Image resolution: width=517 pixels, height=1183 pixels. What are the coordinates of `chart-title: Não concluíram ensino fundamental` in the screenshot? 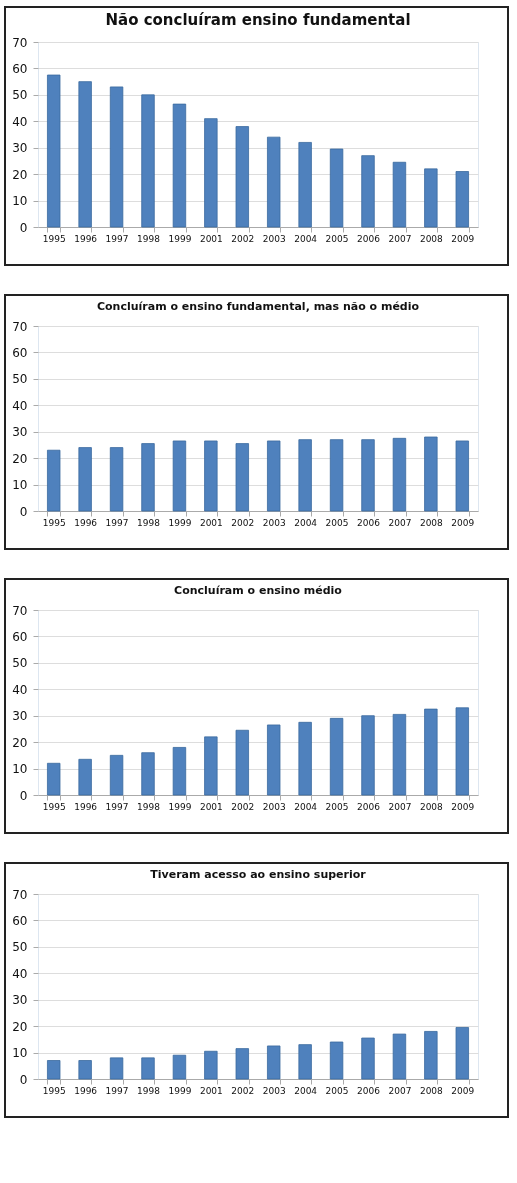 It's located at (258, 20).